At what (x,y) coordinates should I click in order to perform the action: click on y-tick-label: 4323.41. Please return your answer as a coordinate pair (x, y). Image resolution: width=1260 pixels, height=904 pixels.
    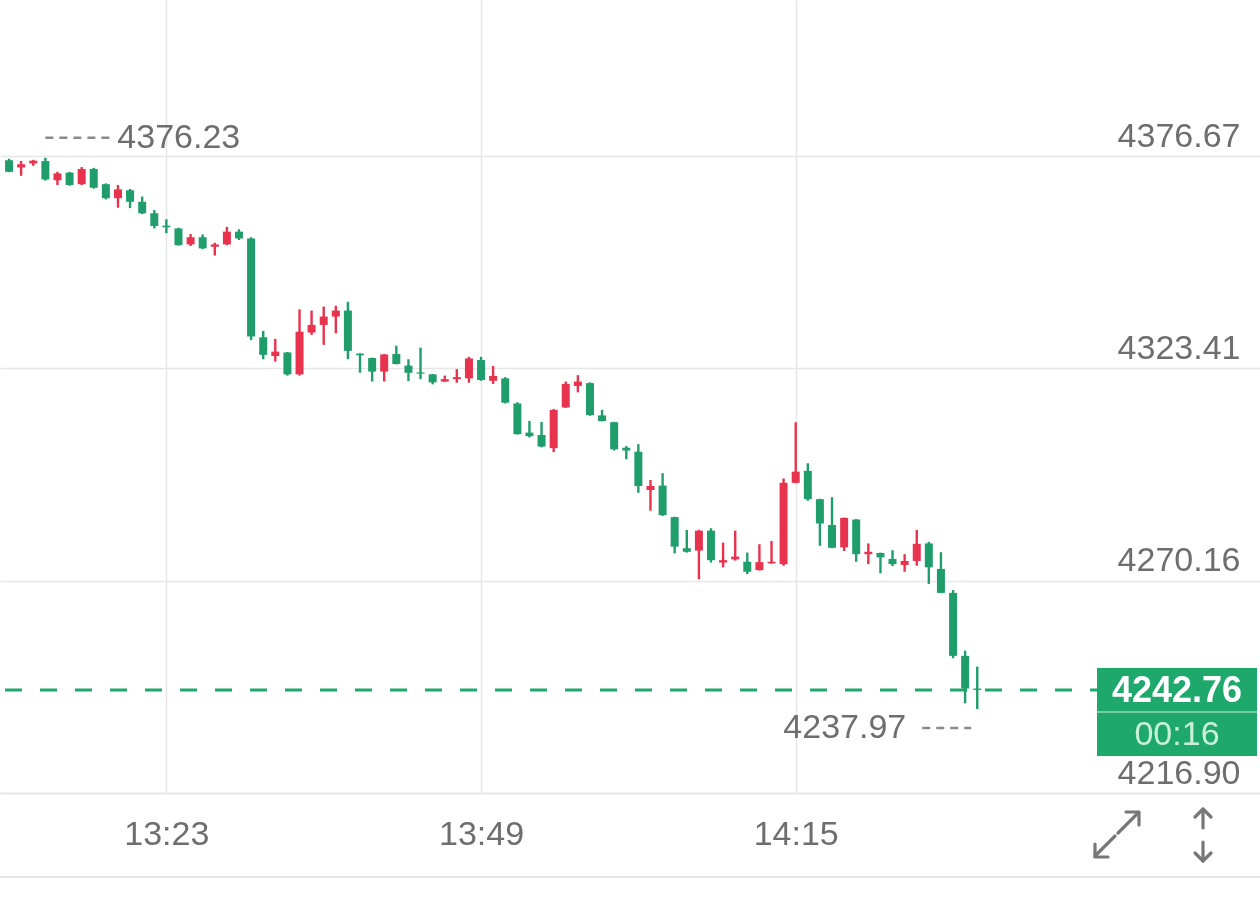
    Looking at the image, I should click on (1179, 346).